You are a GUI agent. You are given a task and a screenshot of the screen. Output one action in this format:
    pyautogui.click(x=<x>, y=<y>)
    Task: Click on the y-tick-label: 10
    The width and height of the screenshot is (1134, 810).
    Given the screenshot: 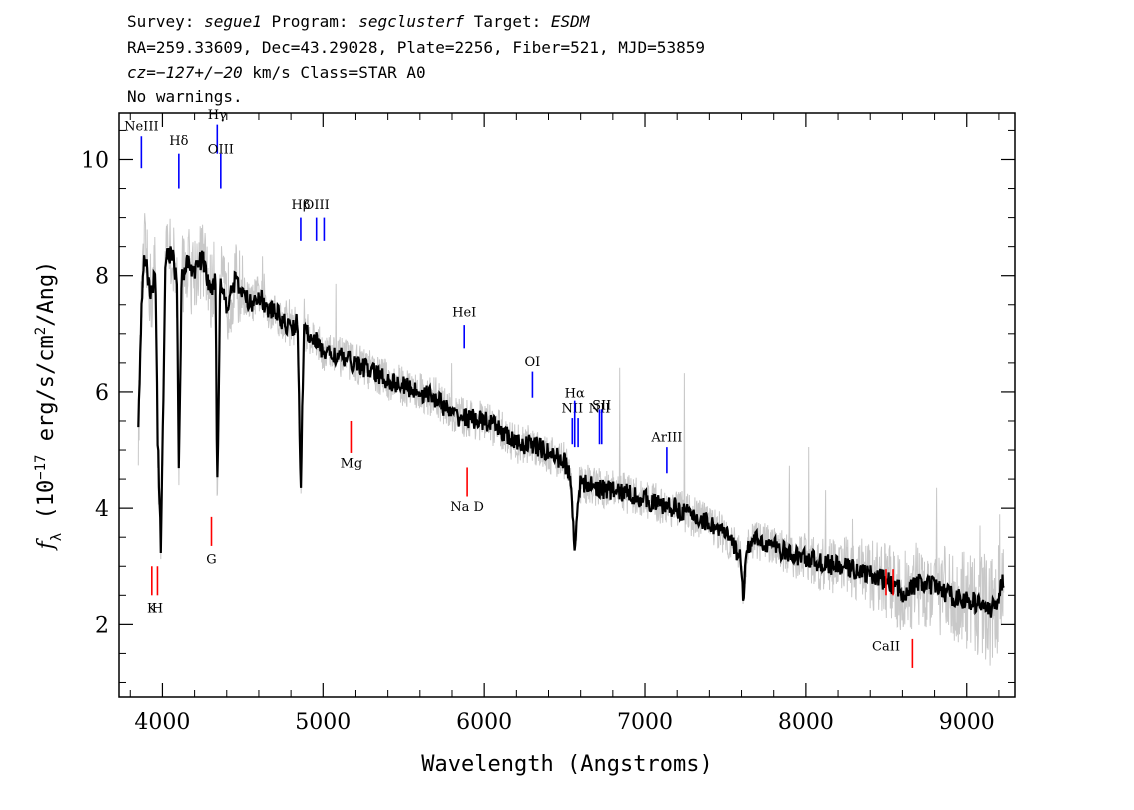 What is the action you would take?
    pyautogui.click(x=95, y=160)
    